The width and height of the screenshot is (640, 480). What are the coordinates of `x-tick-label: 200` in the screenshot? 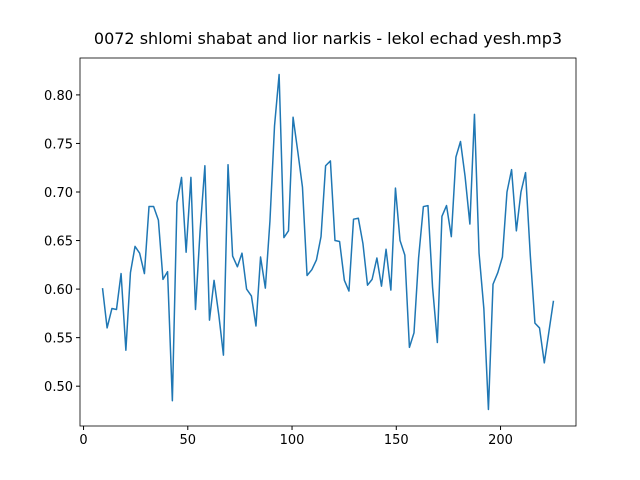 It's located at (500, 440).